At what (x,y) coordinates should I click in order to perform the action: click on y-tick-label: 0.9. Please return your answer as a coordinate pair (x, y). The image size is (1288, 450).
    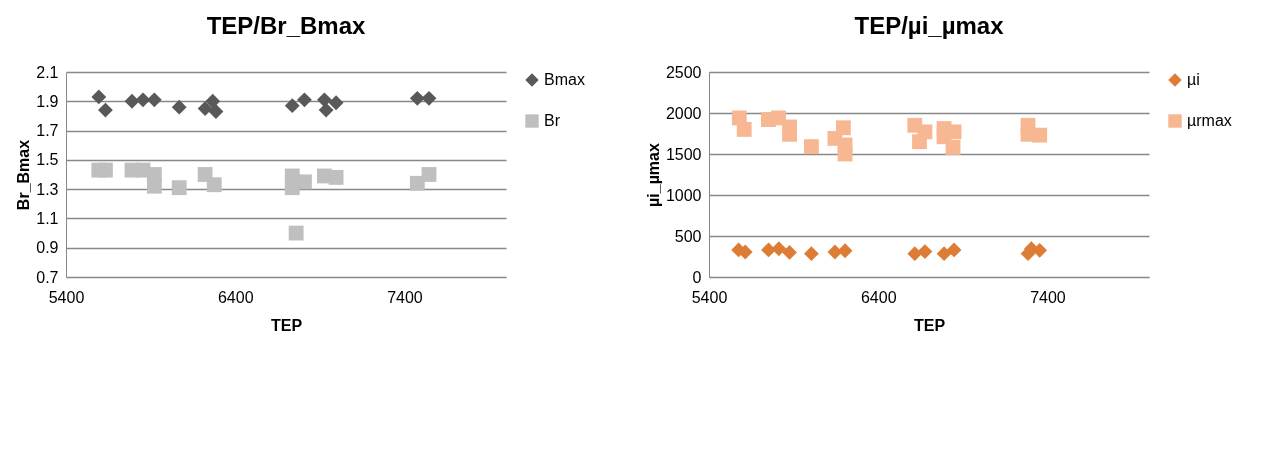
    Looking at the image, I should click on (47, 248).